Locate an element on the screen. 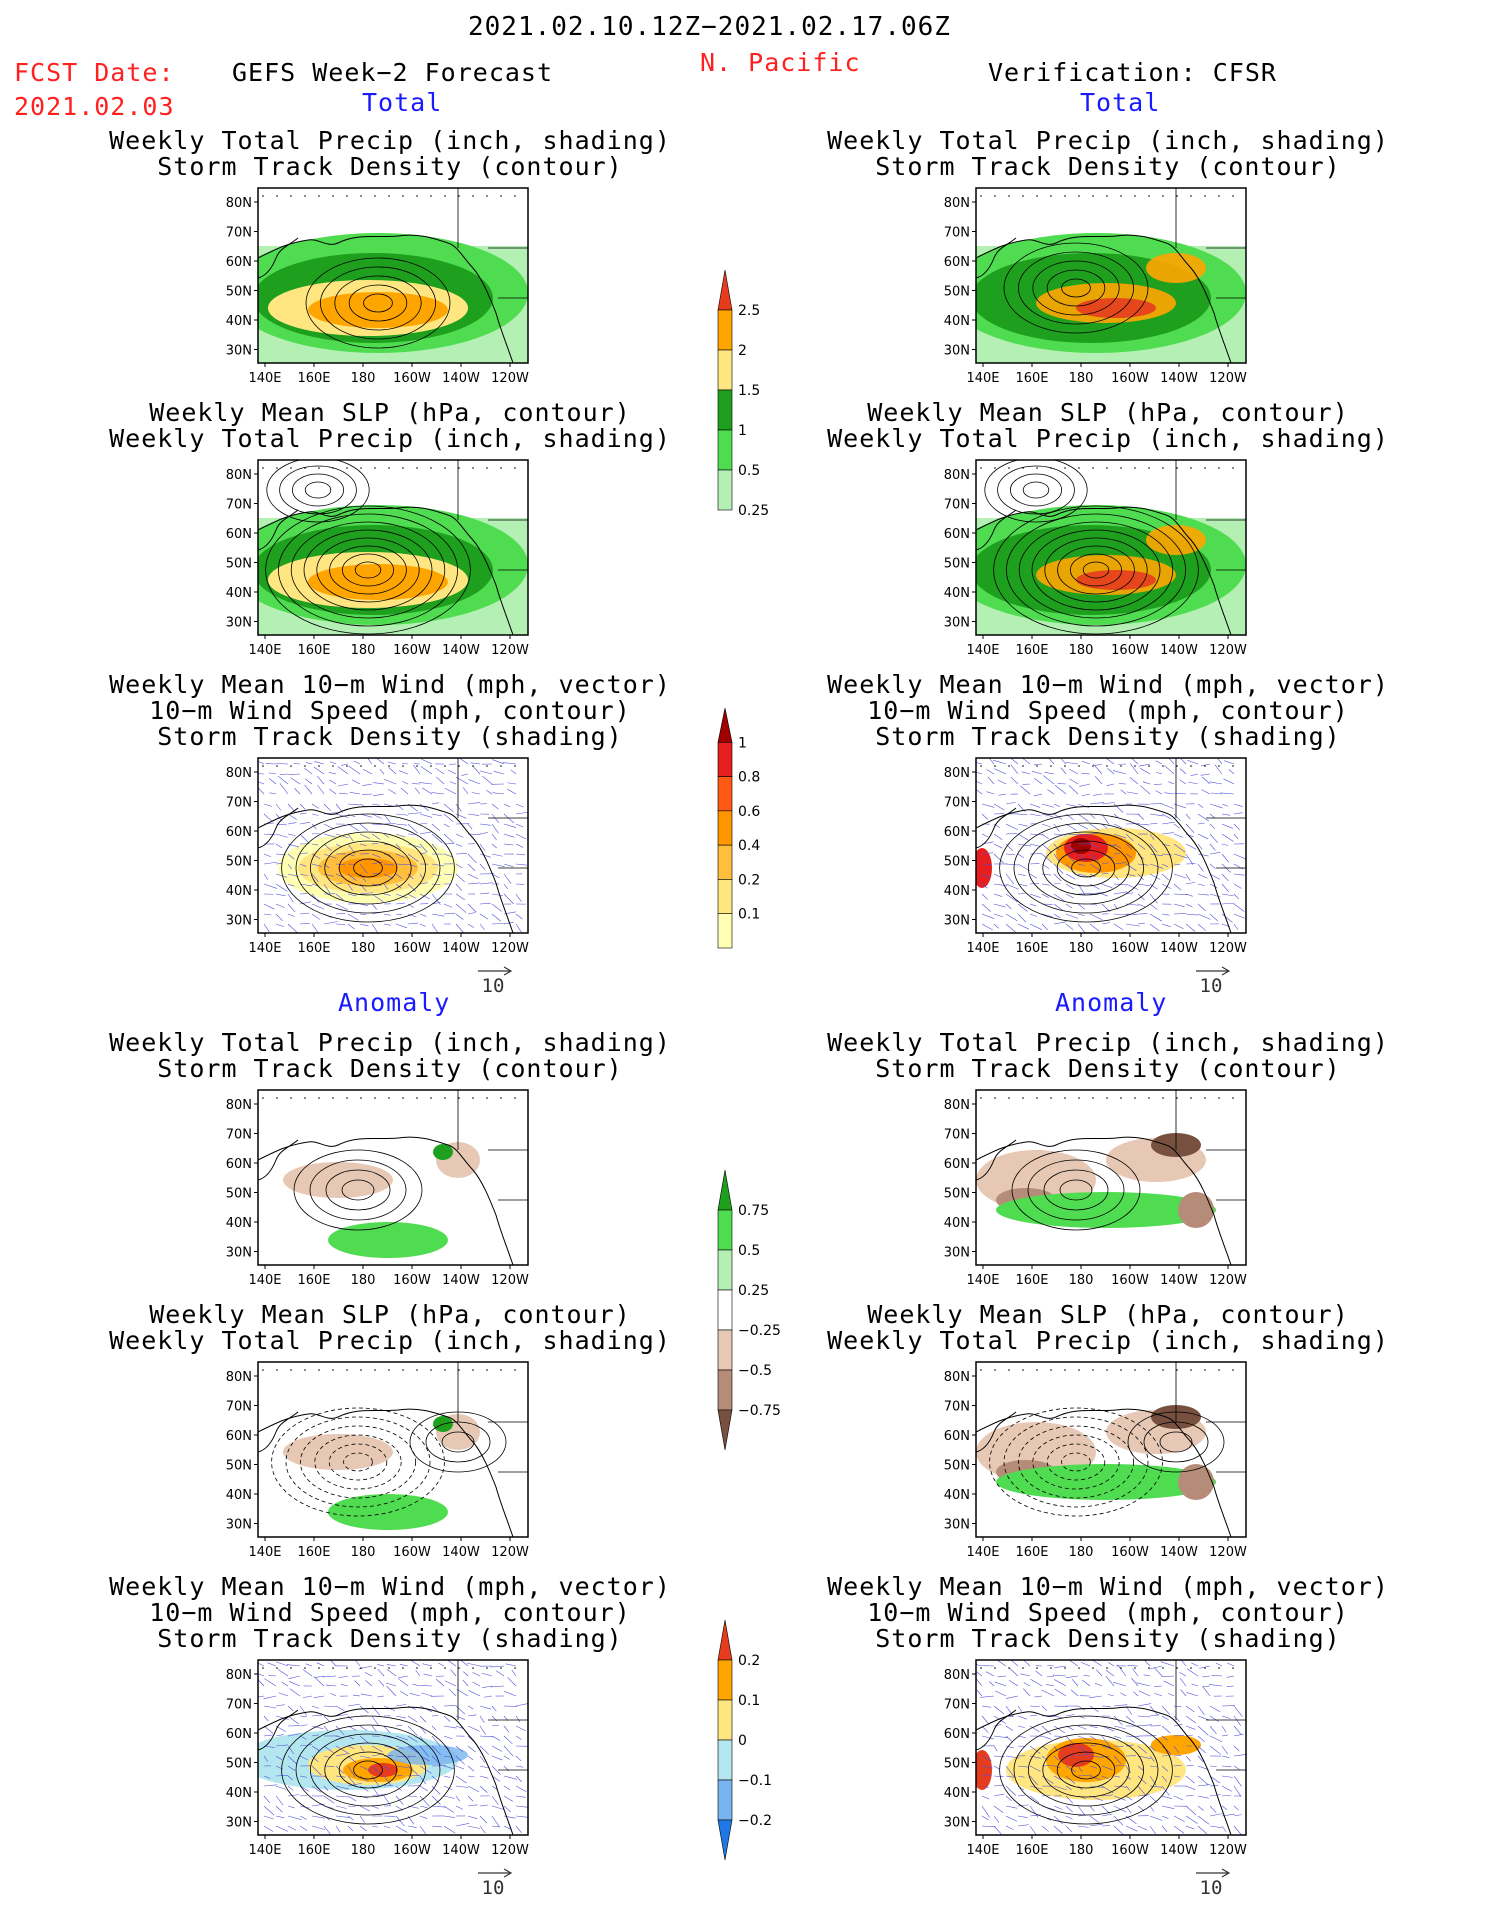 The height and width of the screenshot is (1925, 1487). colorbar-tick-label: −0.25 is located at coordinates (759, 1331).